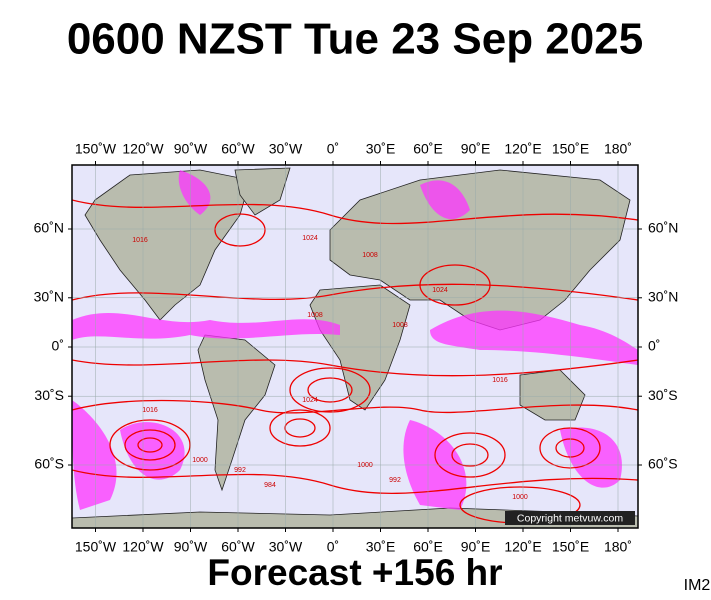  What do you see at coordinates (270, 485) in the screenshot?
I see `isobar-label: 984` at bounding box center [270, 485].